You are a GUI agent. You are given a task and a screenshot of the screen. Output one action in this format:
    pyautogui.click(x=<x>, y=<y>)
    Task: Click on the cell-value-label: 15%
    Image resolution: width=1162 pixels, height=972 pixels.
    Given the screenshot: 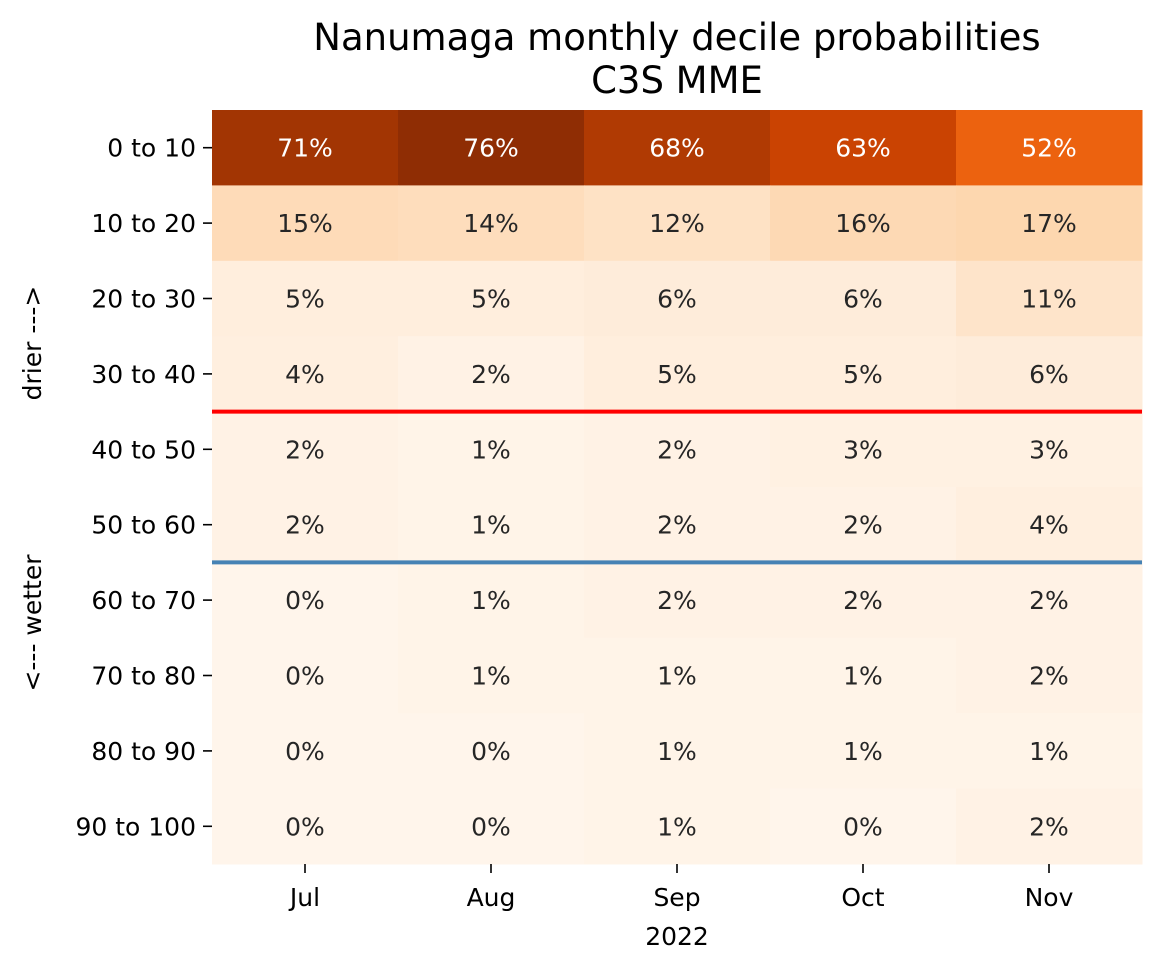 What is the action you would take?
    pyautogui.click(x=305, y=223)
    